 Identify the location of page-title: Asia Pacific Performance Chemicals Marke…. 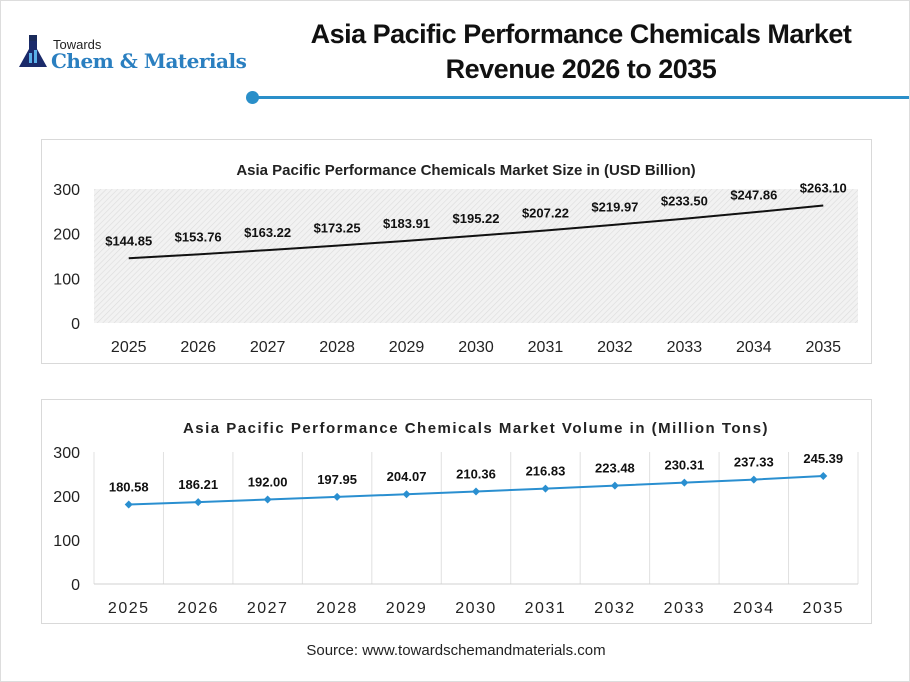
(580, 52).